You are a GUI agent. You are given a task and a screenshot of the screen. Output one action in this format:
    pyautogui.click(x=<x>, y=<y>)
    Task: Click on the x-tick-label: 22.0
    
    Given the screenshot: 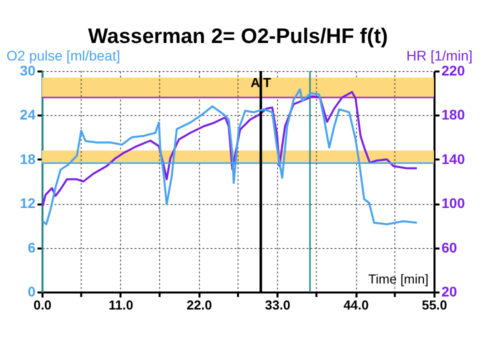 What is the action you would take?
    pyautogui.click(x=199, y=305)
    